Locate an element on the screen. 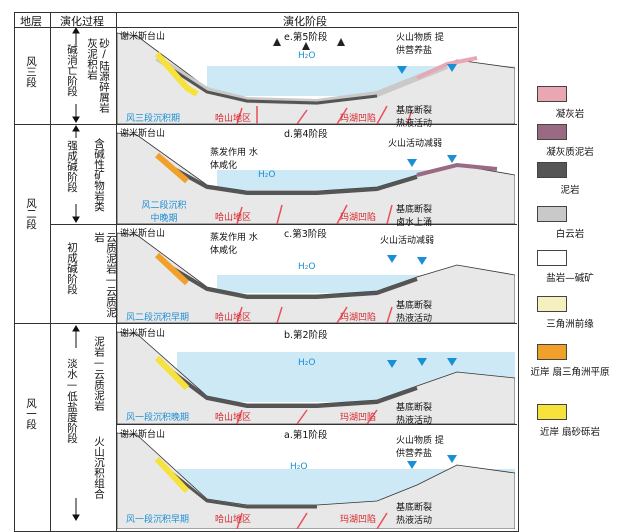  fault-label-4: 基底断裂 卤水上涌 is located at coordinates (414, 216).